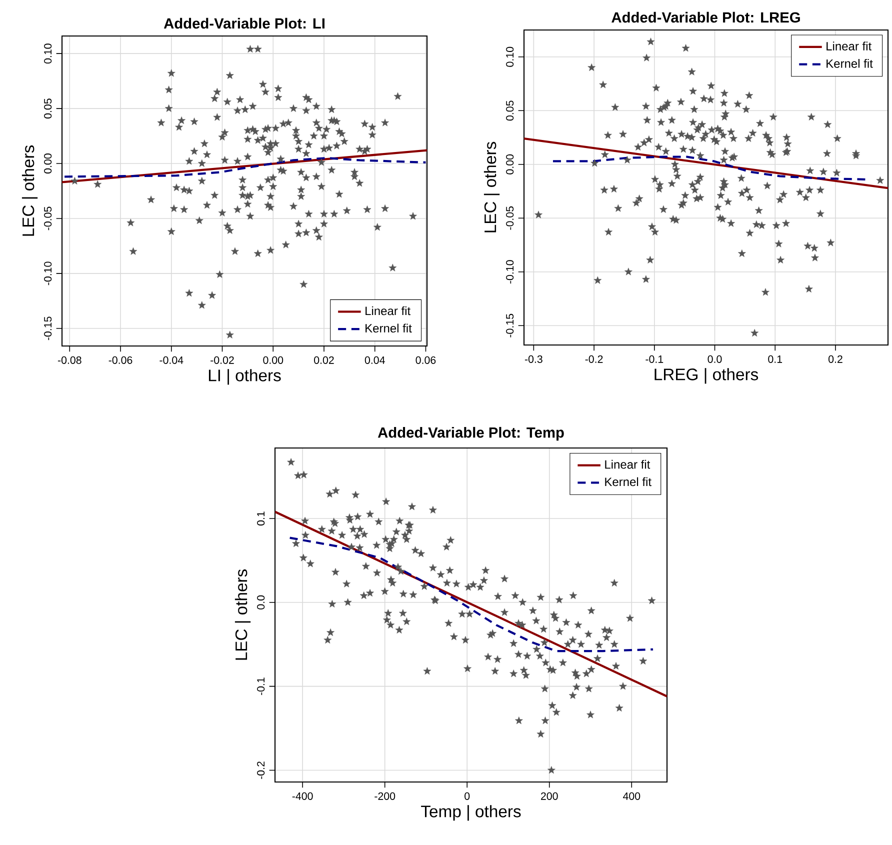 Image resolution: width=892 pixels, height=845 pixels. What do you see at coordinates (273, 360) in the screenshot?
I see `x-tick-label: 0.00` at bounding box center [273, 360].